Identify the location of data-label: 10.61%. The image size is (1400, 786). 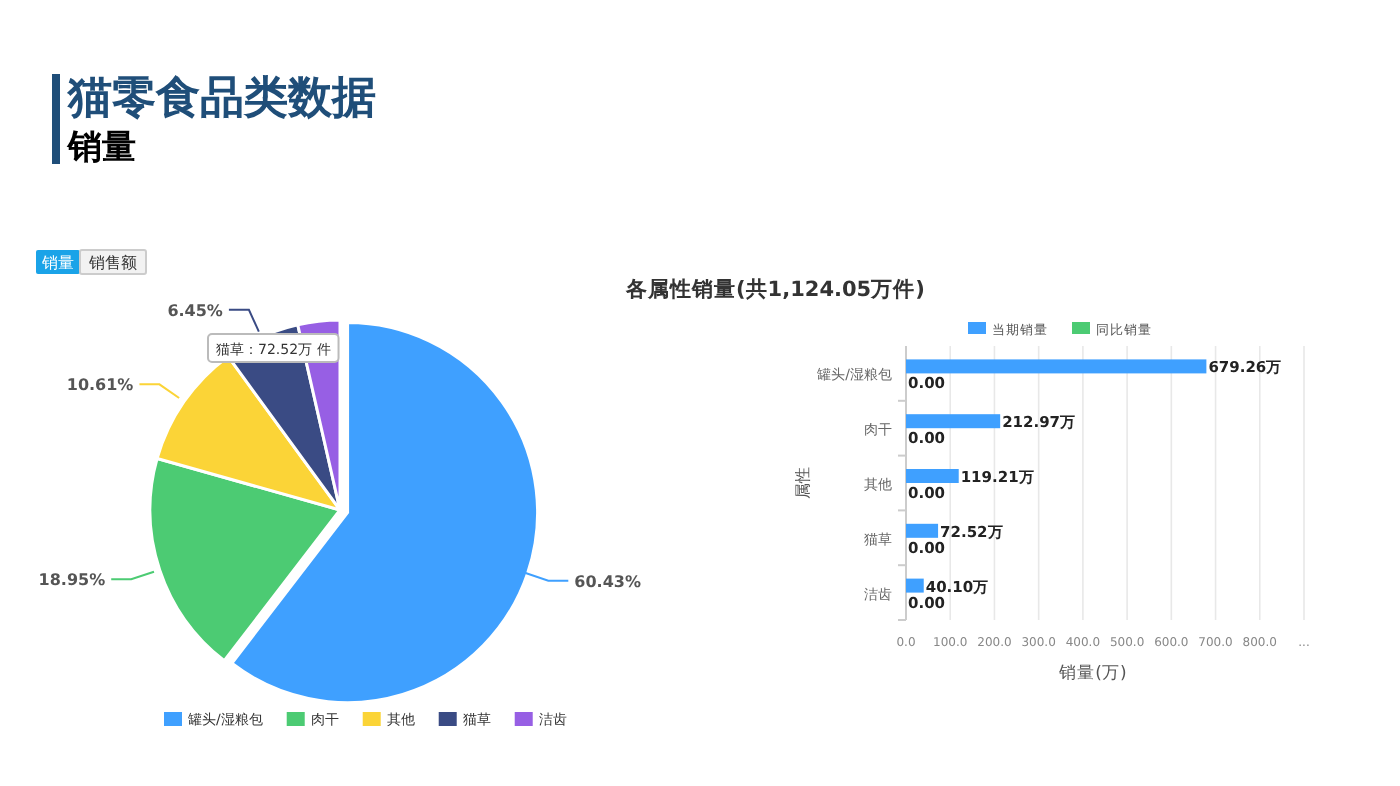
(100, 385).